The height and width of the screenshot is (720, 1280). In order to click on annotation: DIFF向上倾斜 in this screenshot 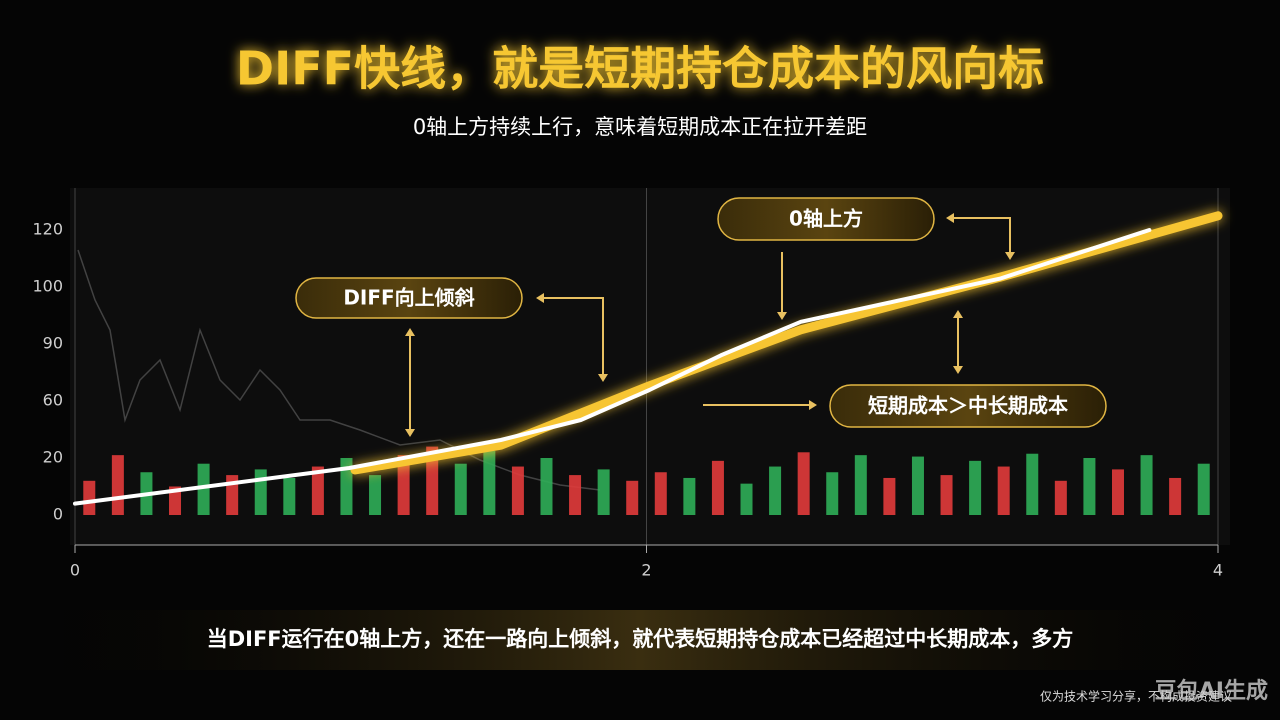, I will do `click(408, 298)`.